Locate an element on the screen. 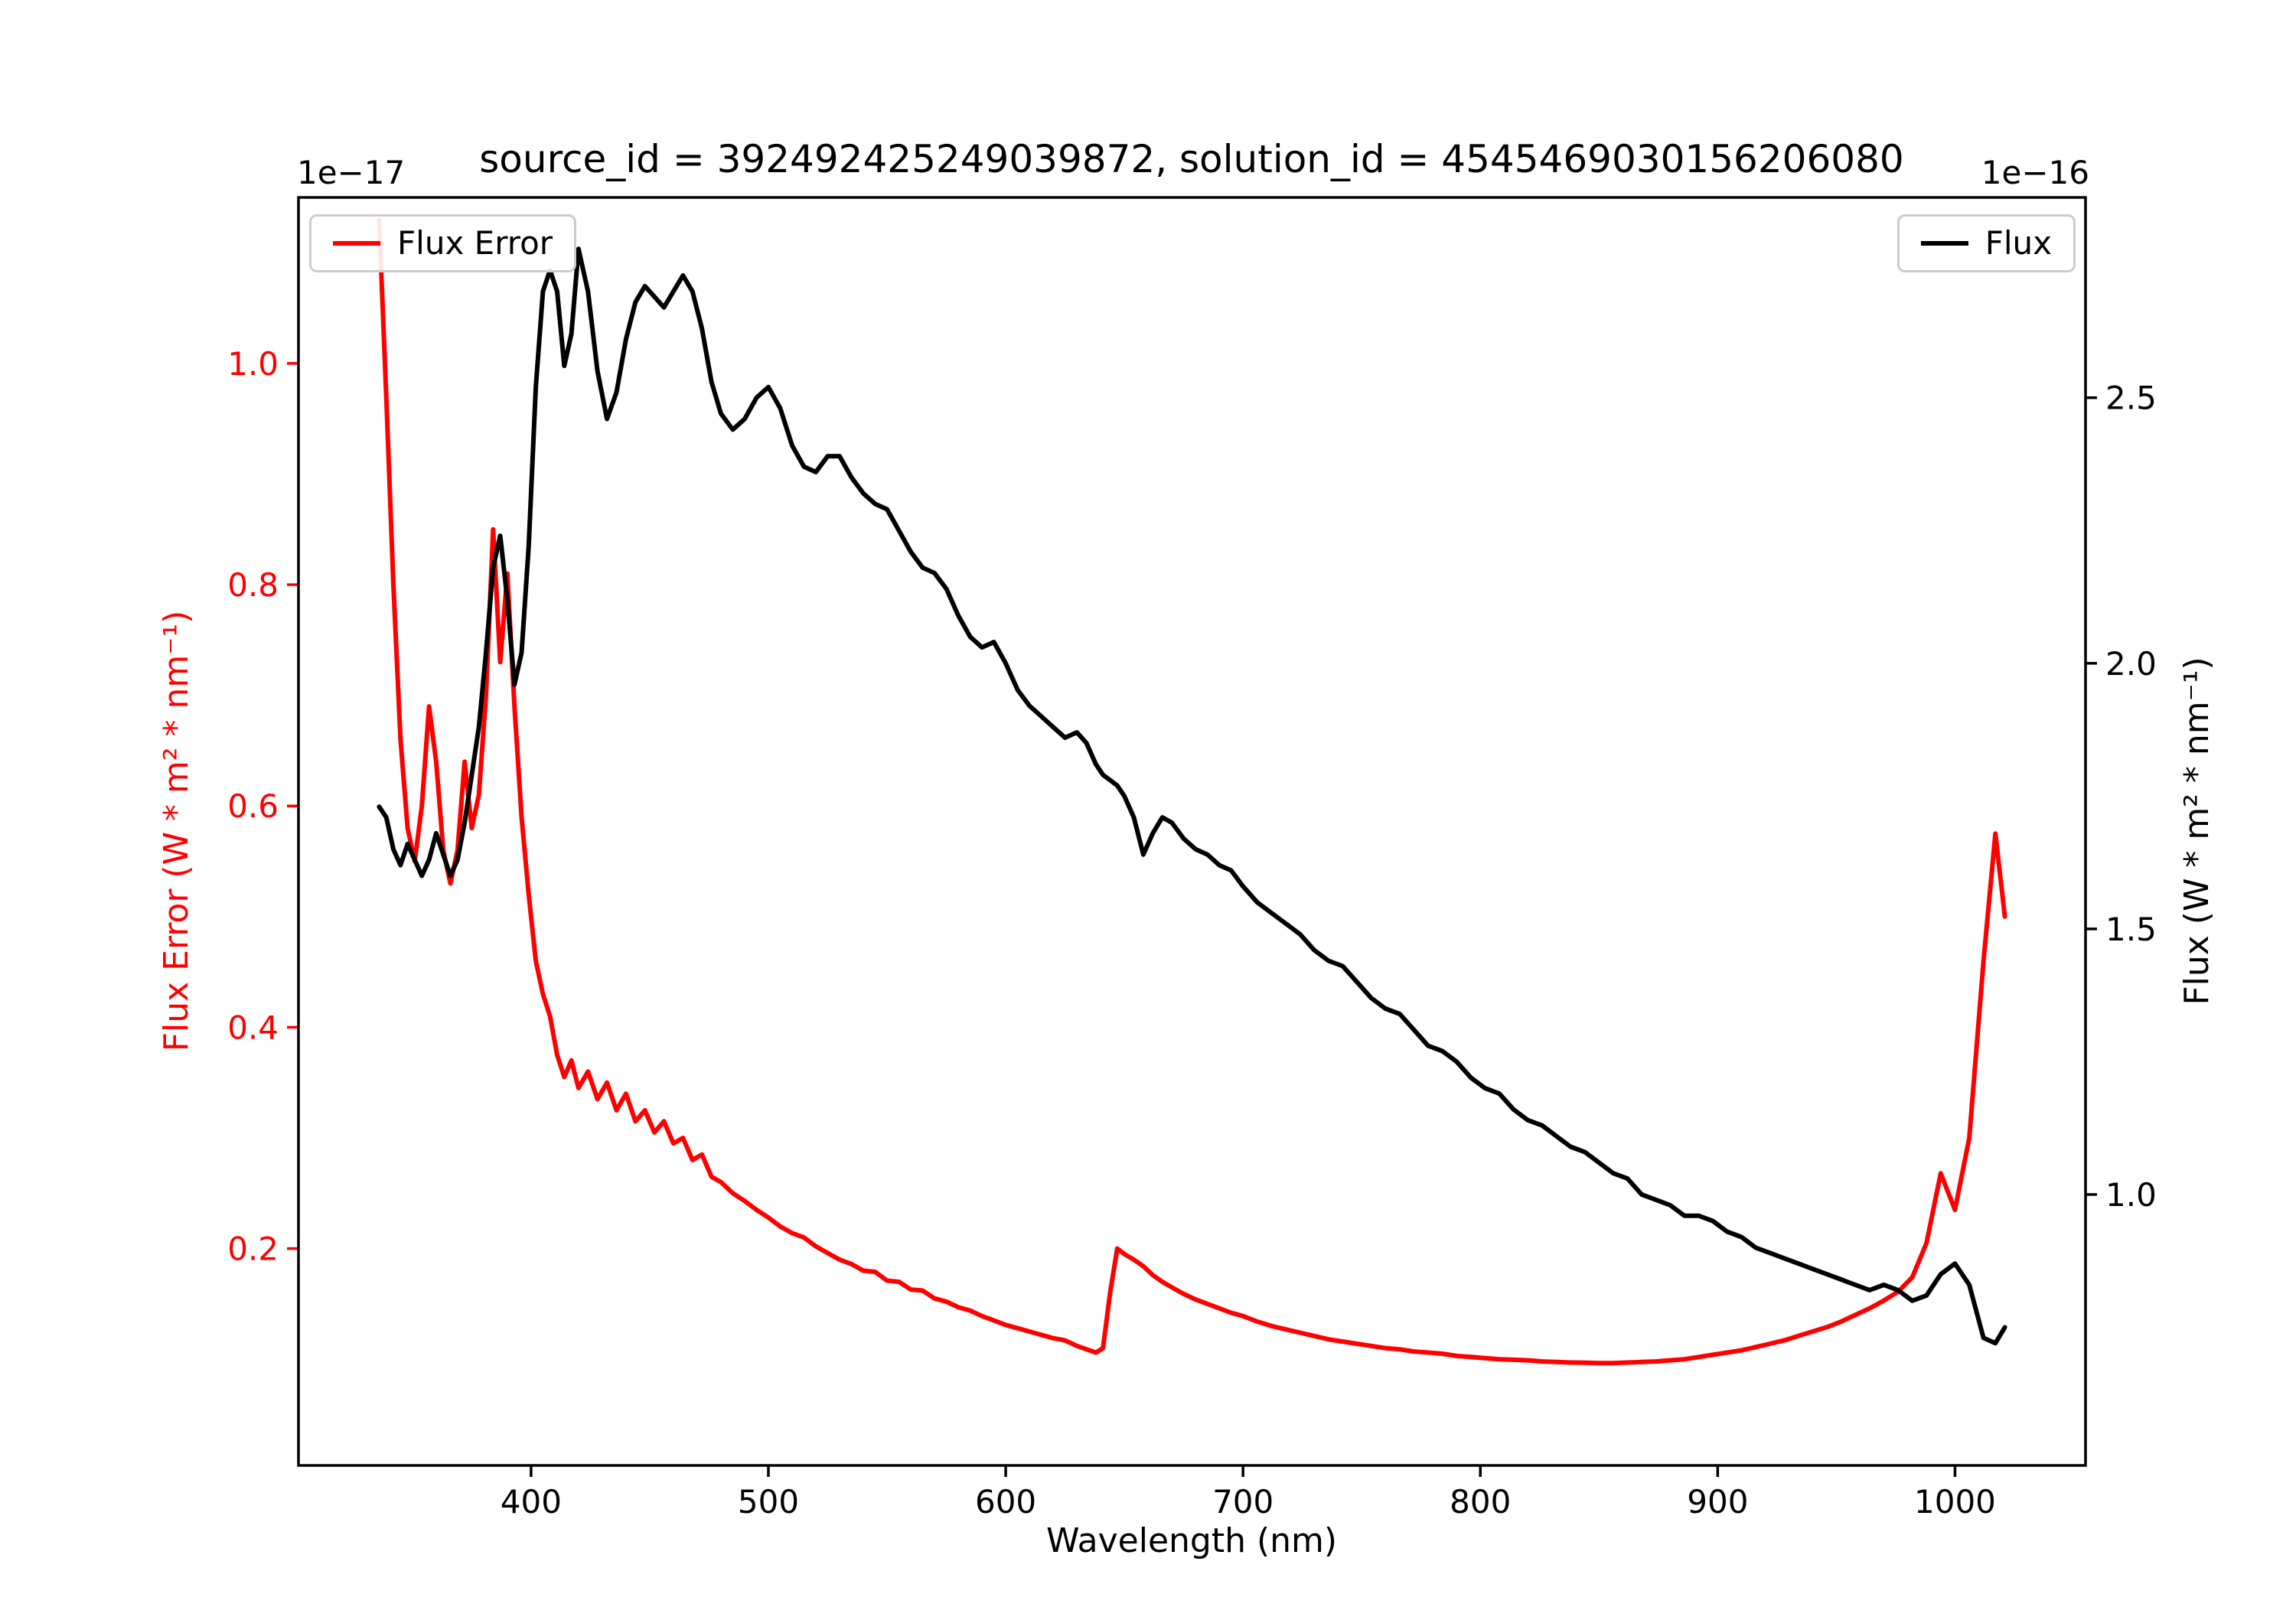  y-right-axis-label: Flux (W * m² * nm⁻¹) is located at coordinates (2196, 831).